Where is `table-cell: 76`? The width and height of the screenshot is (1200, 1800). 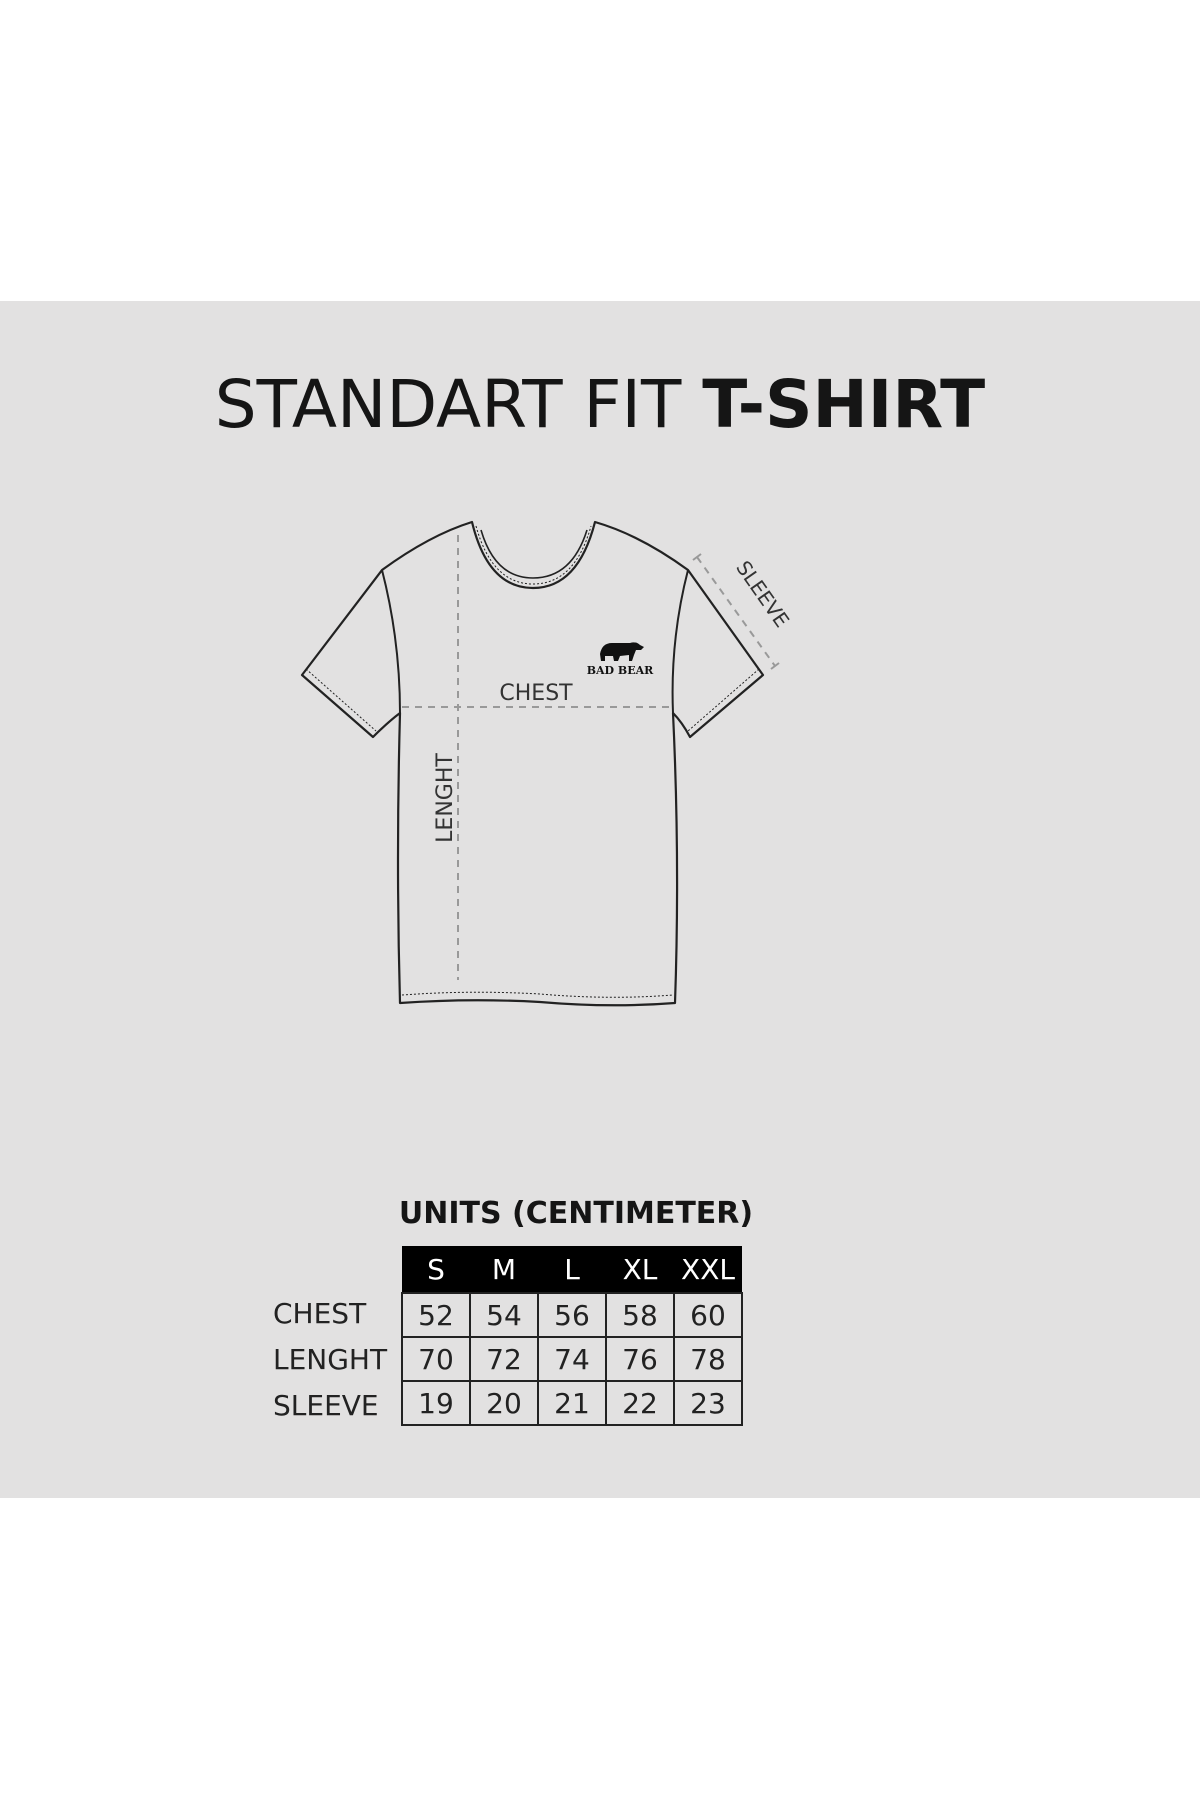
table-cell: 76 is located at coordinates (640, 1359).